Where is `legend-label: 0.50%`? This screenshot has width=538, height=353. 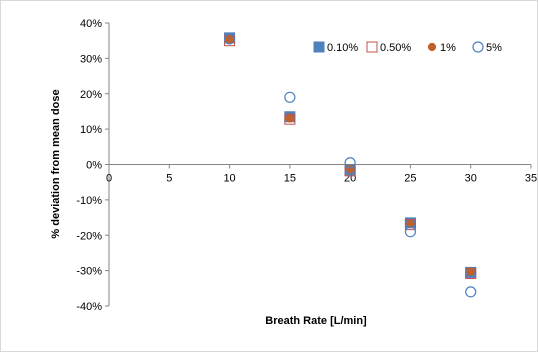
legend-label: 0.50% is located at coordinates (395, 48).